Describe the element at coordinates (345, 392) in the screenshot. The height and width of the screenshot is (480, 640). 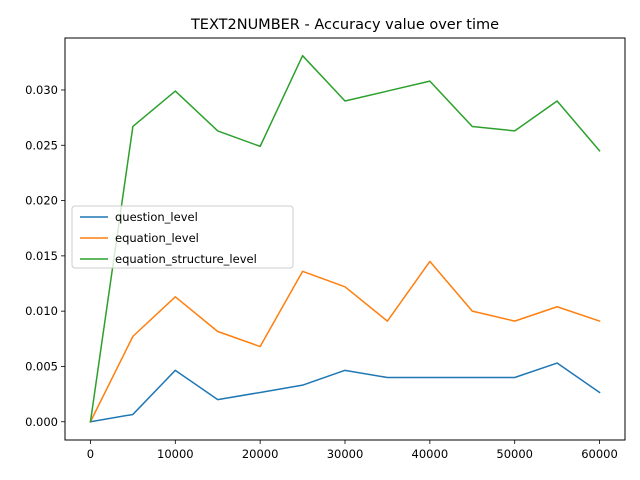
I see `series-line-question-level` at that location.